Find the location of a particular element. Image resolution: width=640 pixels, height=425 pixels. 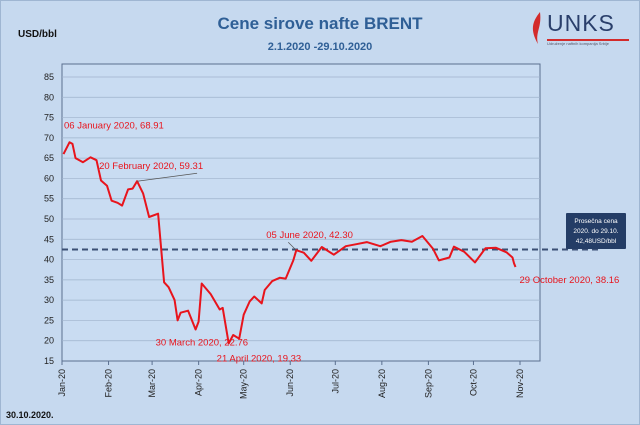

logo-text: UNKS is located at coordinates (581, 23).